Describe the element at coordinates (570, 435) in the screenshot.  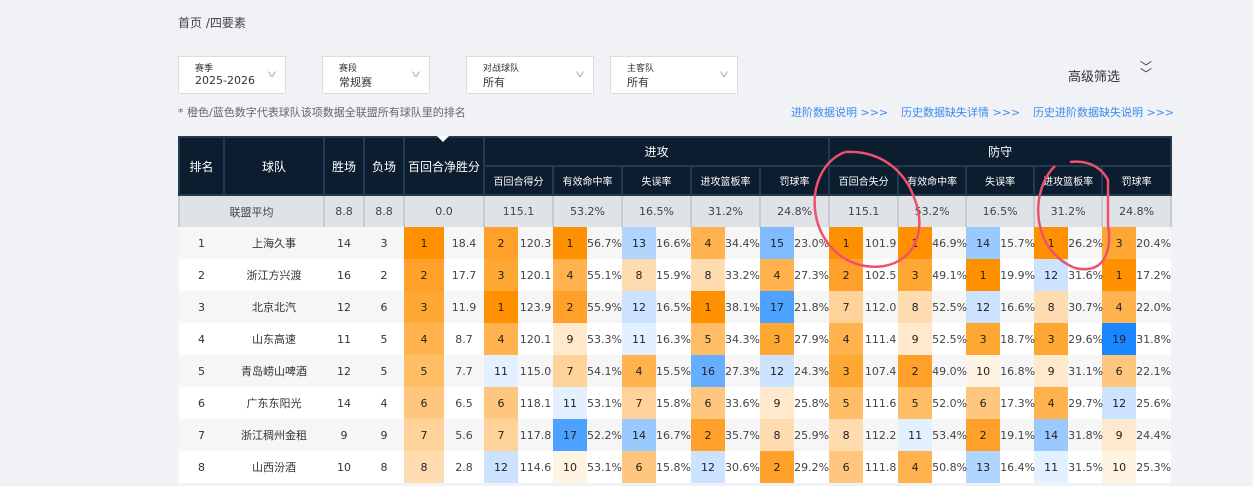
I see `rank-badge: 17` at that location.